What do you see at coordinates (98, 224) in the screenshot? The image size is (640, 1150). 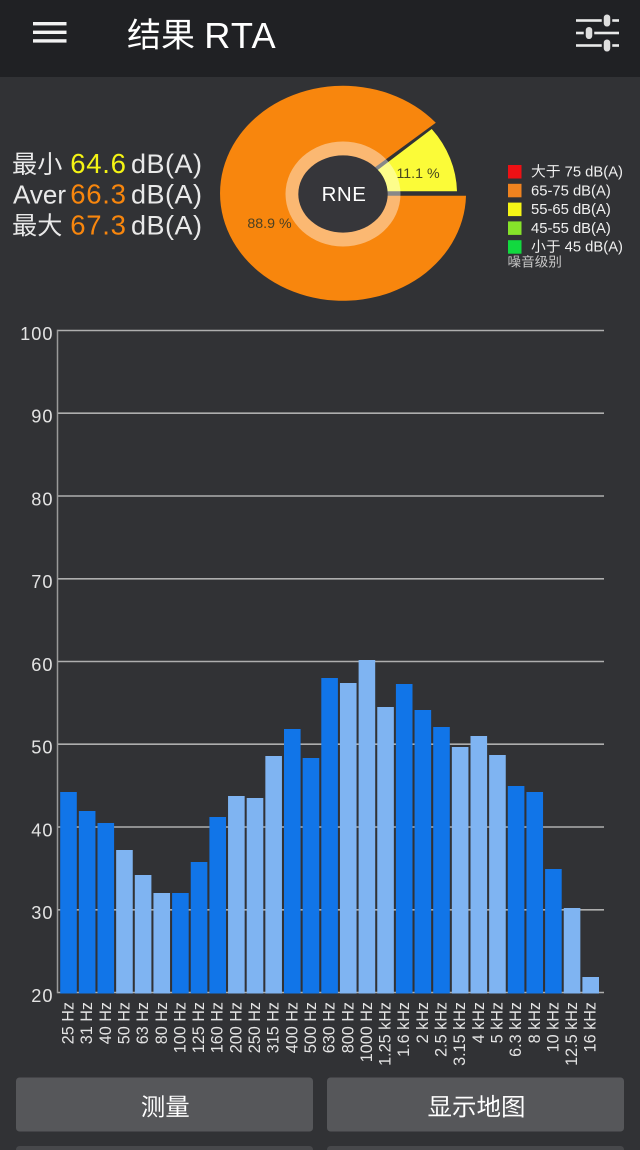 I see `svg-text: 67.3` at bounding box center [98, 224].